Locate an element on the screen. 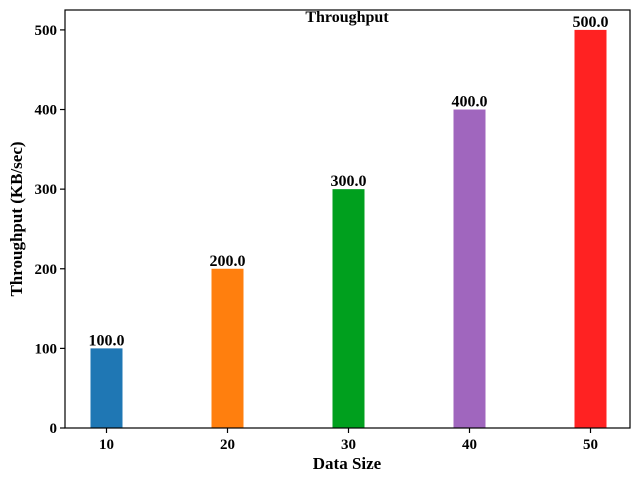 This screenshot has width=642, height=479. y-tick-label-200: 200 is located at coordinates (46, 270).